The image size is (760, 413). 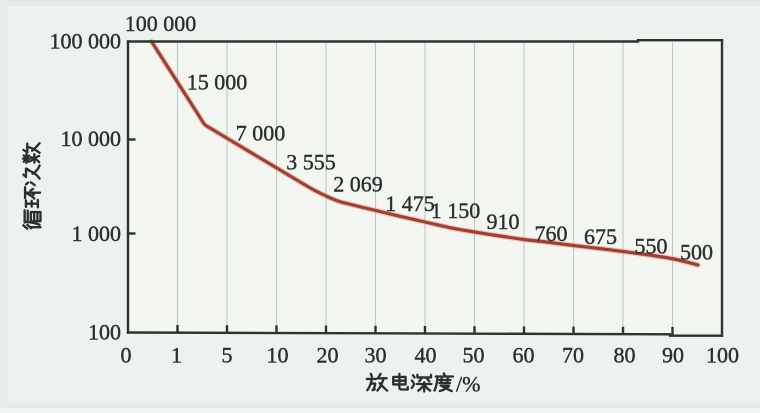 What do you see at coordinates (474, 354) in the screenshot?
I see `svg-text: 50` at bounding box center [474, 354].